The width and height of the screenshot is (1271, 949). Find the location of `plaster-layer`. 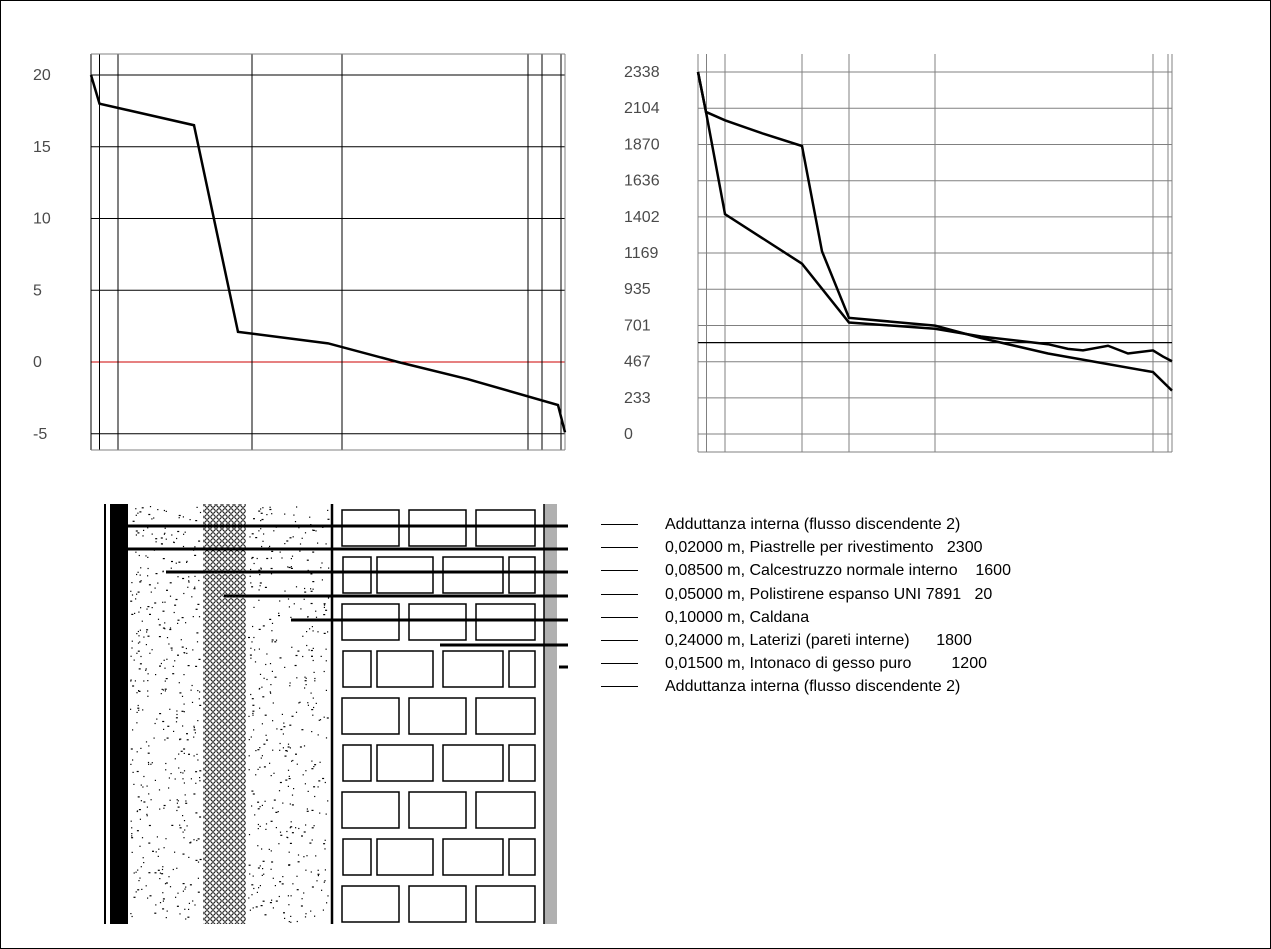

plaster-layer is located at coordinates (550, 714).